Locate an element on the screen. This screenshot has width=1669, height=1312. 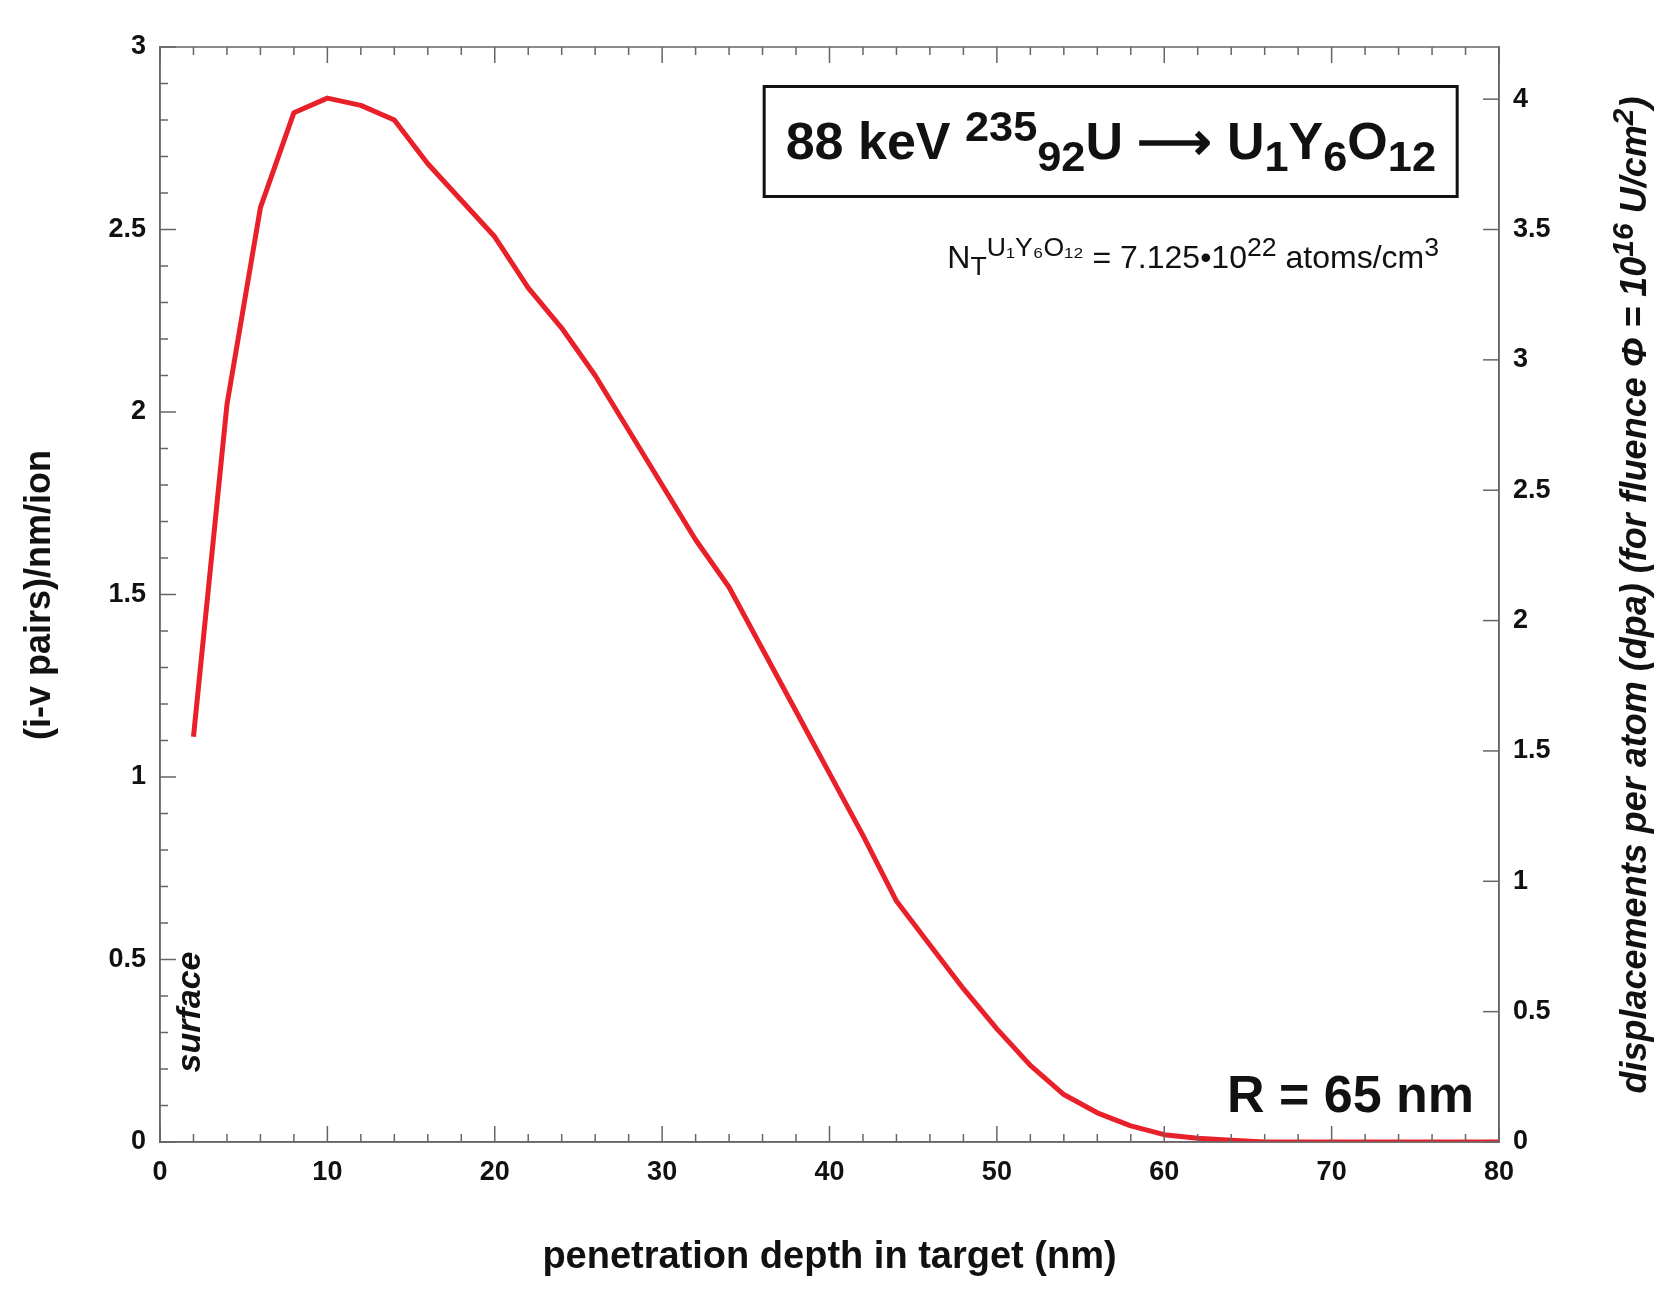
x-tick-label: 60 is located at coordinates (1164, 1170).